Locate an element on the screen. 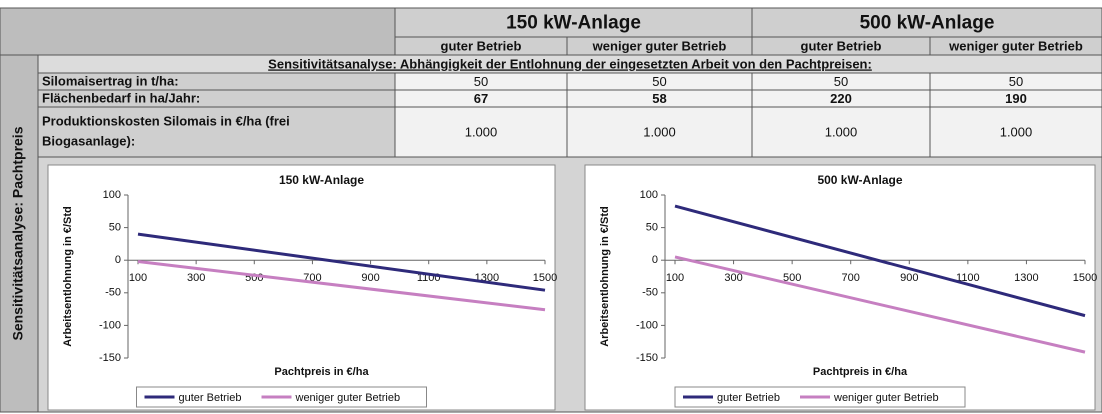 The image size is (1102, 414). row-value: 190 is located at coordinates (1016, 98).